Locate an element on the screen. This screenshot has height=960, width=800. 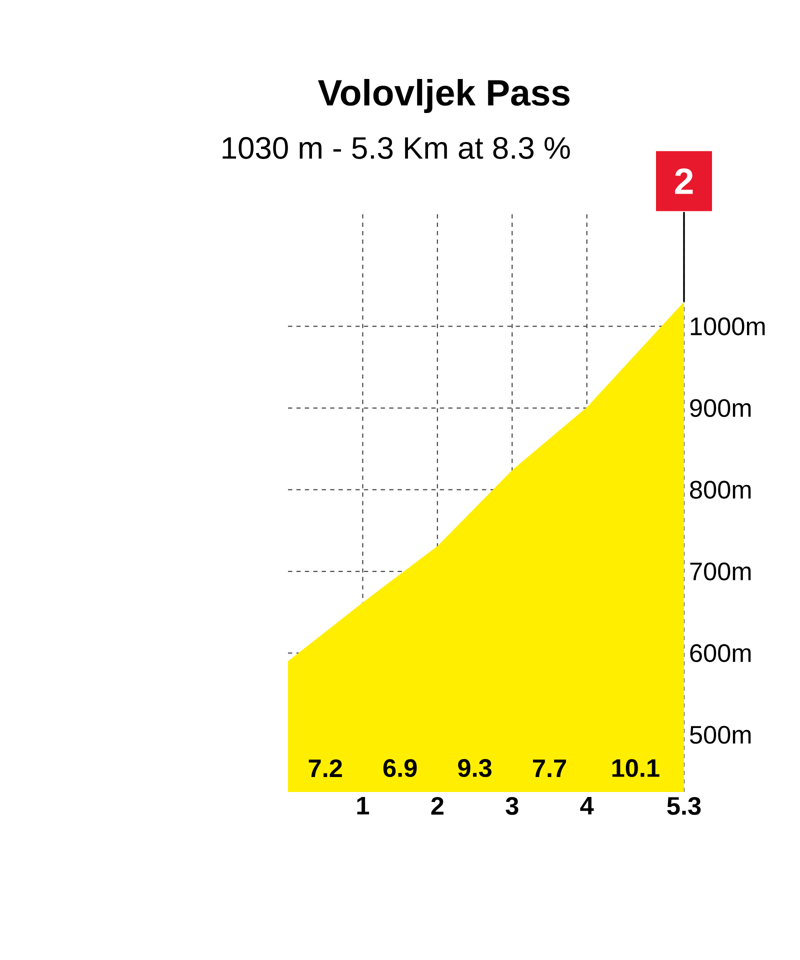
annotation: 7.7 is located at coordinates (549, 769).